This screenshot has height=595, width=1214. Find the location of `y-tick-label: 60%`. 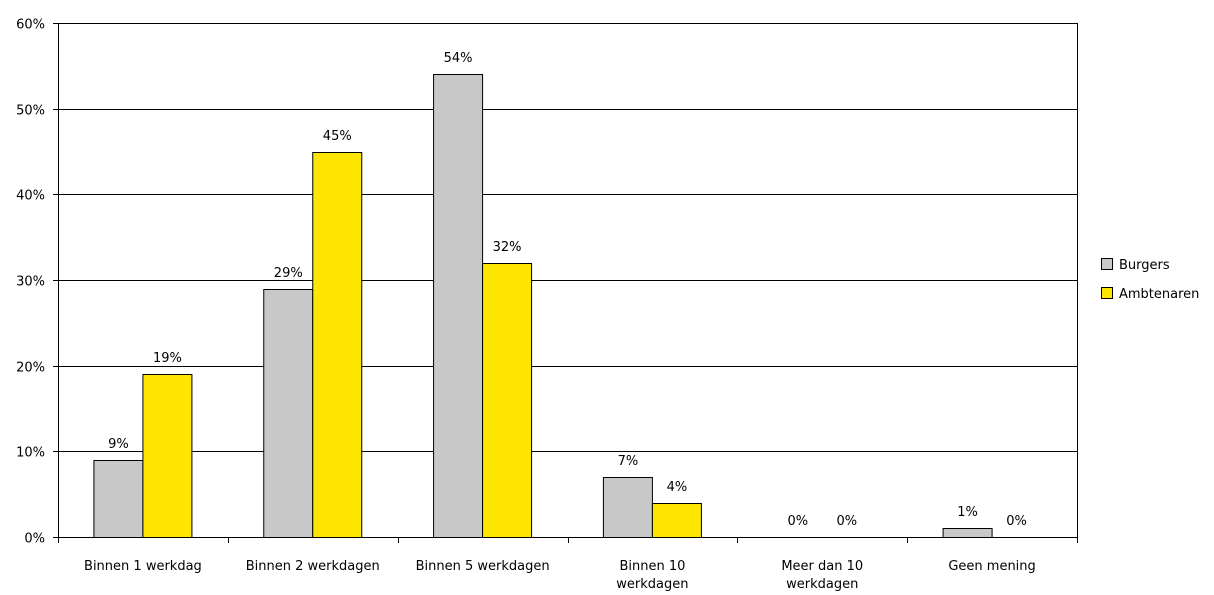

y-tick-label: 60% is located at coordinates (30, 25).